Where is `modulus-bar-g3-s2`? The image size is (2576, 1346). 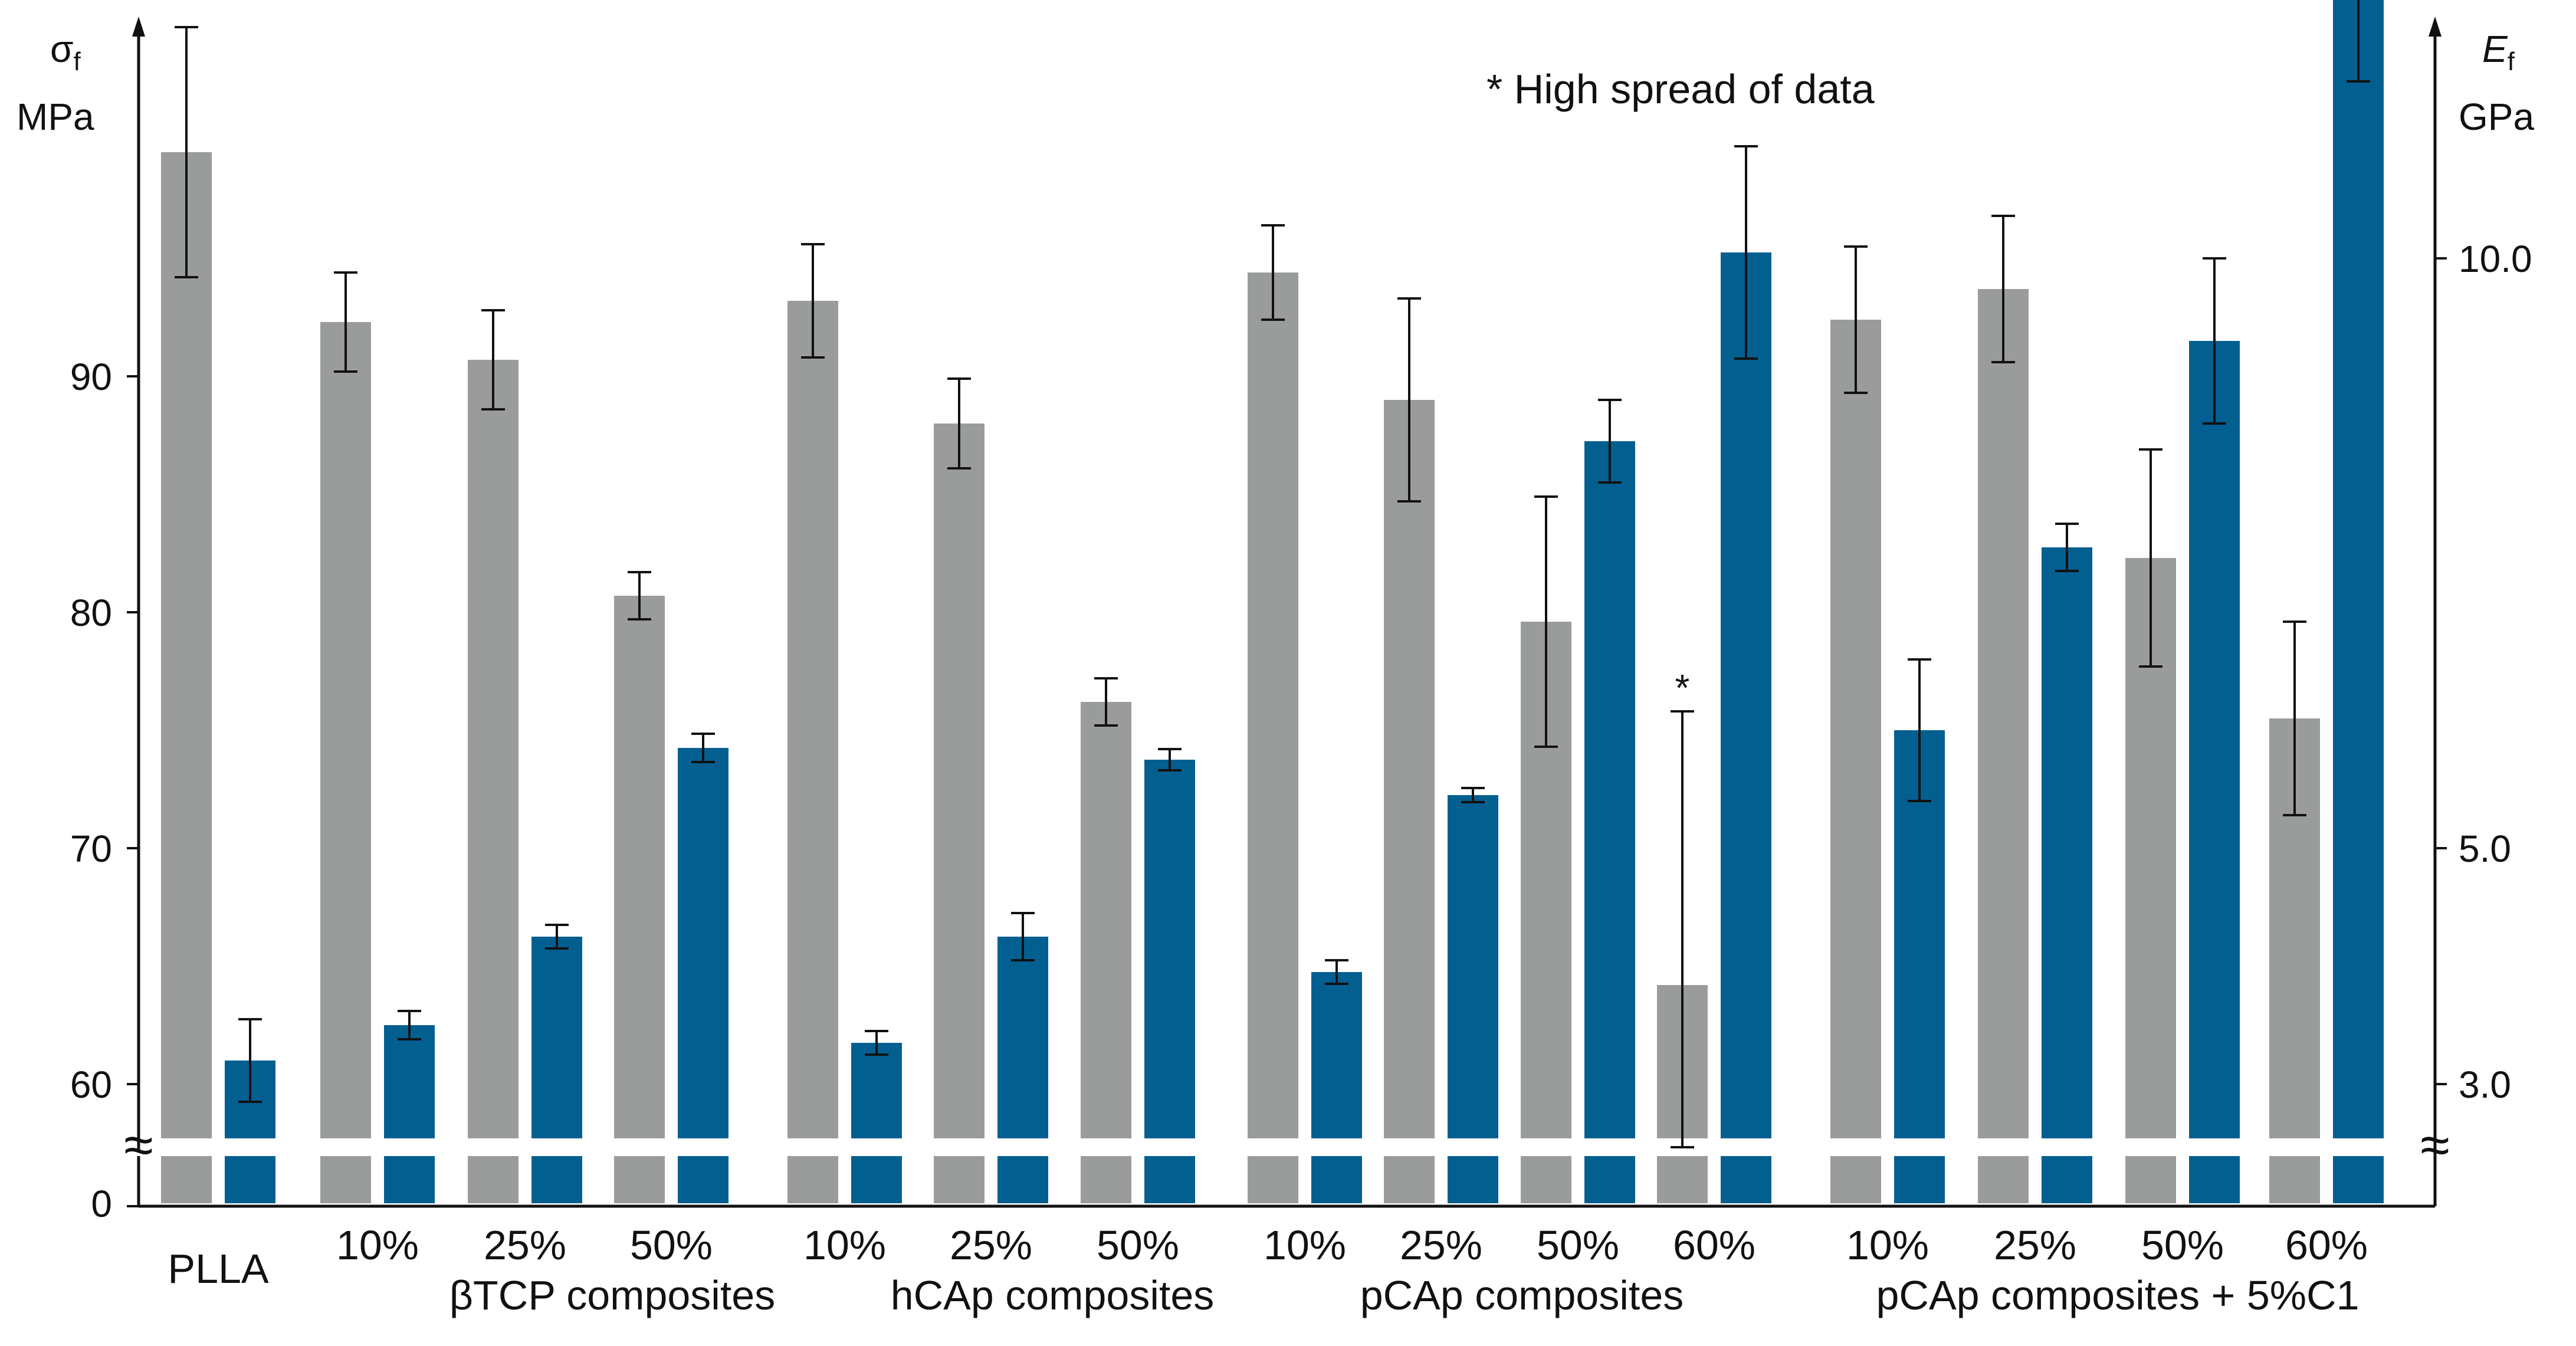 modulus-bar-g3-s2 is located at coordinates (1609, 789).